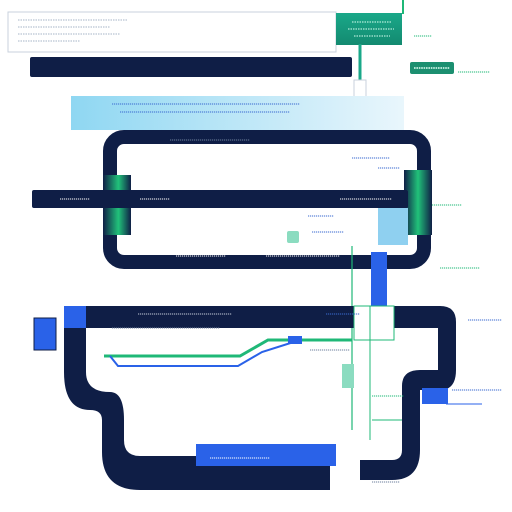  Describe the element at coordinates (348, 376) in the screenshot. I see `mint-indicator` at that location.